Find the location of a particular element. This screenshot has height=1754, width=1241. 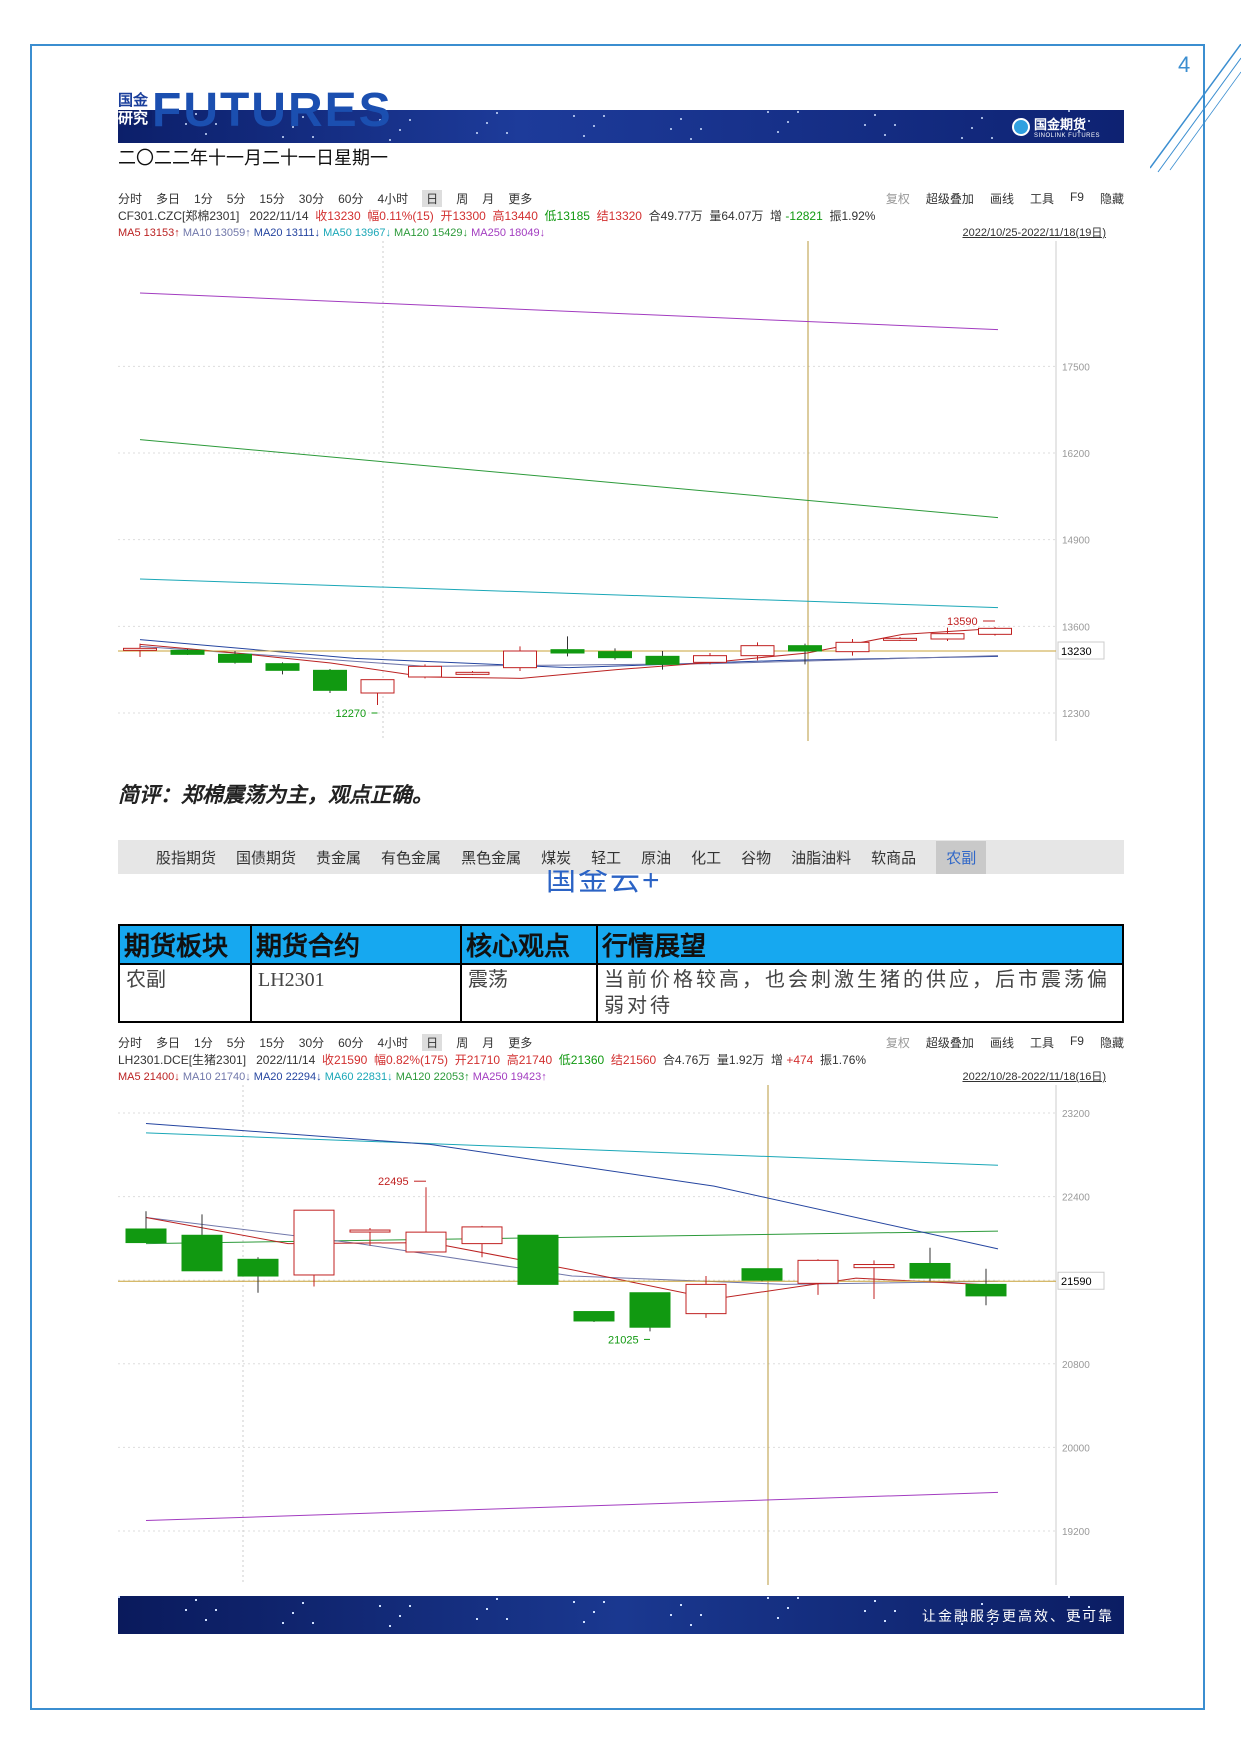

nav-item-原油: 原油 is located at coordinates (656, 858).